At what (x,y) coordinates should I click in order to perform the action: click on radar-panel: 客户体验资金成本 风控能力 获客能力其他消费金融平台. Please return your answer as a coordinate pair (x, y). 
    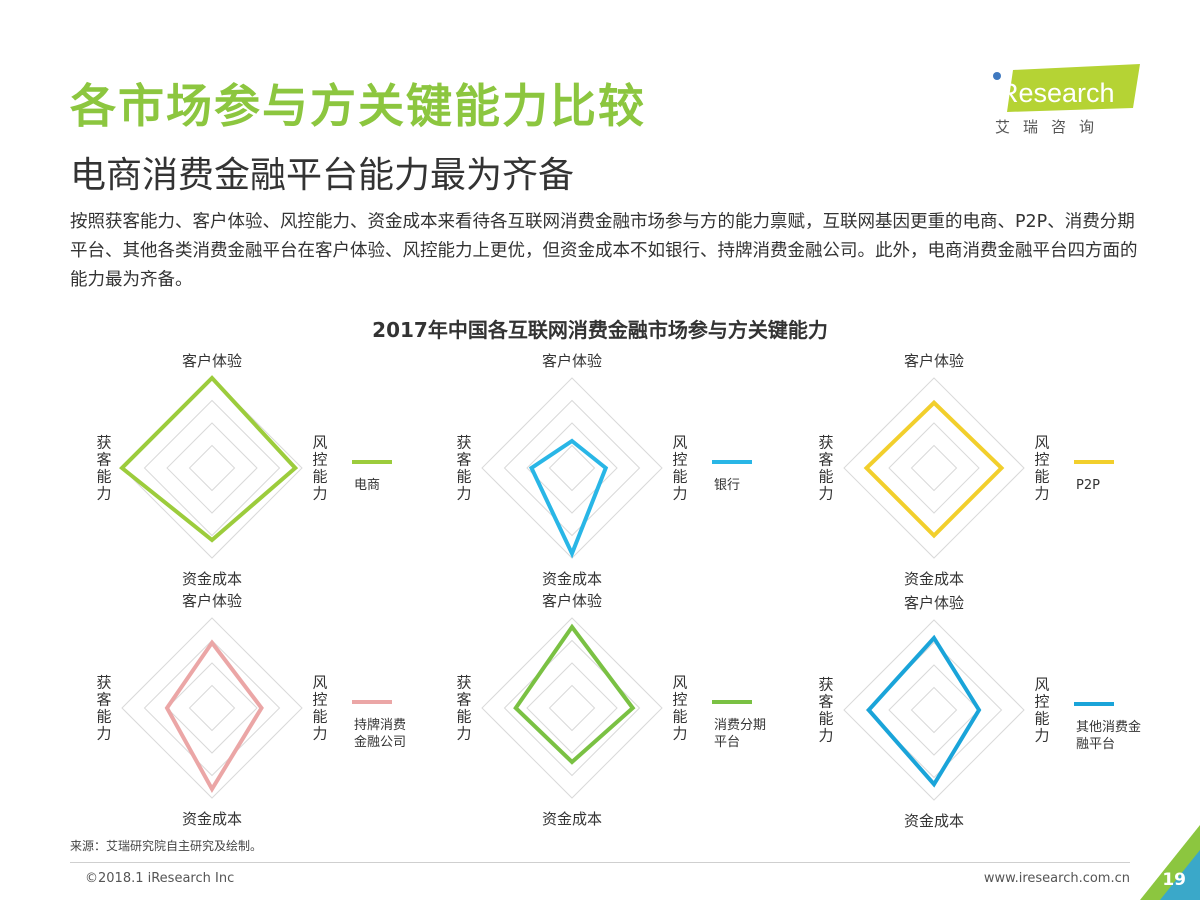
    Looking at the image, I should click on (979, 712).